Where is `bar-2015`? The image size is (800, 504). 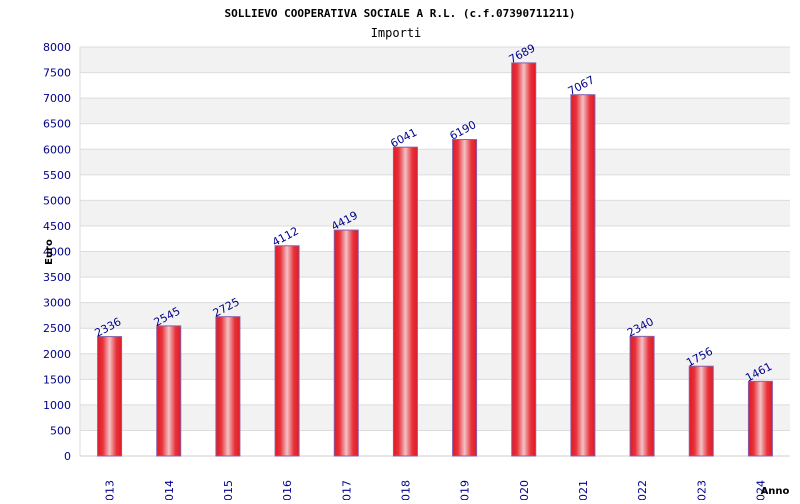 bar-2015 is located at coordinates (228, 386).